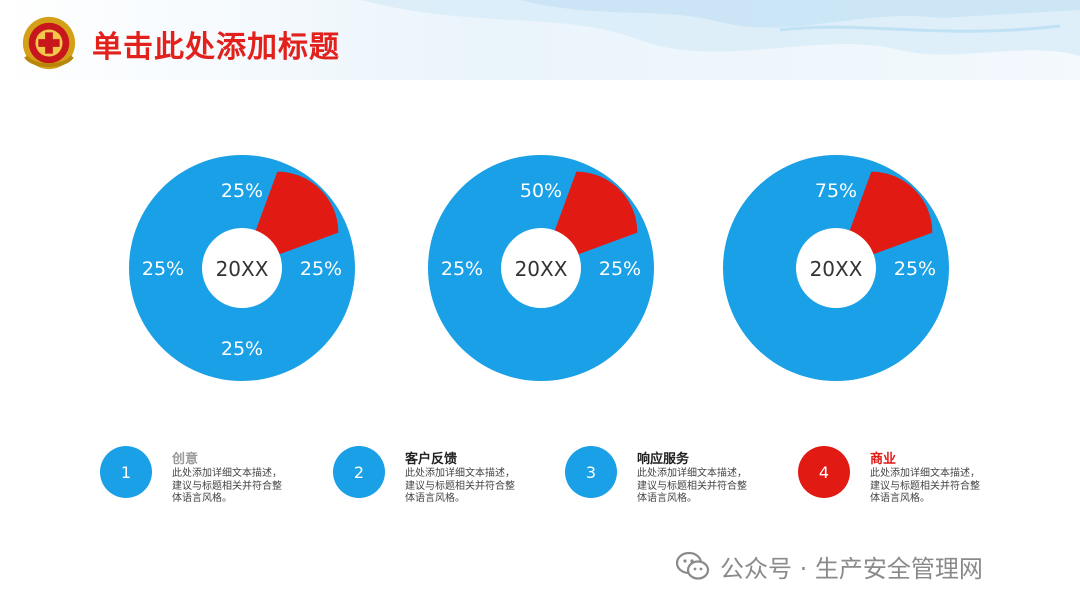  I want to click on legend-number-badge: 2, so click(359, 472).